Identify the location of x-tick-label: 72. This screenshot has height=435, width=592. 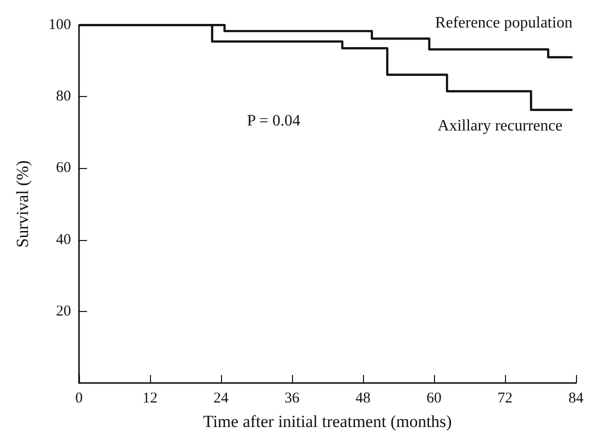
(505, 398).